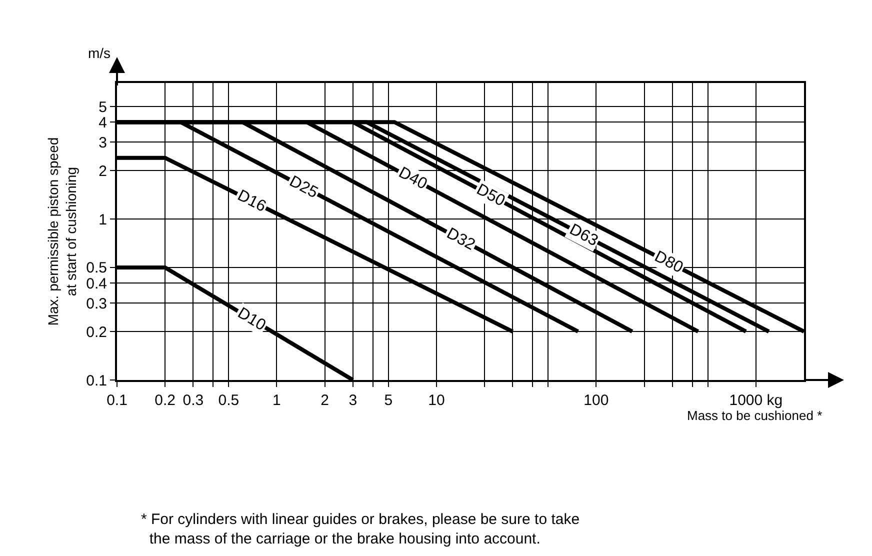 The image size is (872, 556). Describe the element at coordinates (96, 283) in the screenshot. I see `y-tick-label: 0.4` at that location.